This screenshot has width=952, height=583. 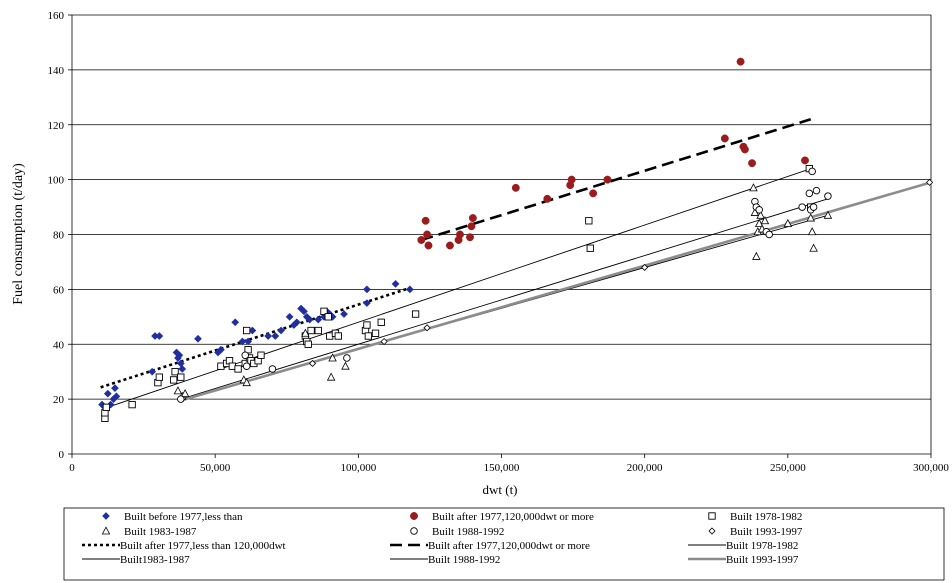 What do you see at coordinates (499, 489) in the screenshot?
I see `x-axis-label: dwt (t)` at bounding box center [499, 489].